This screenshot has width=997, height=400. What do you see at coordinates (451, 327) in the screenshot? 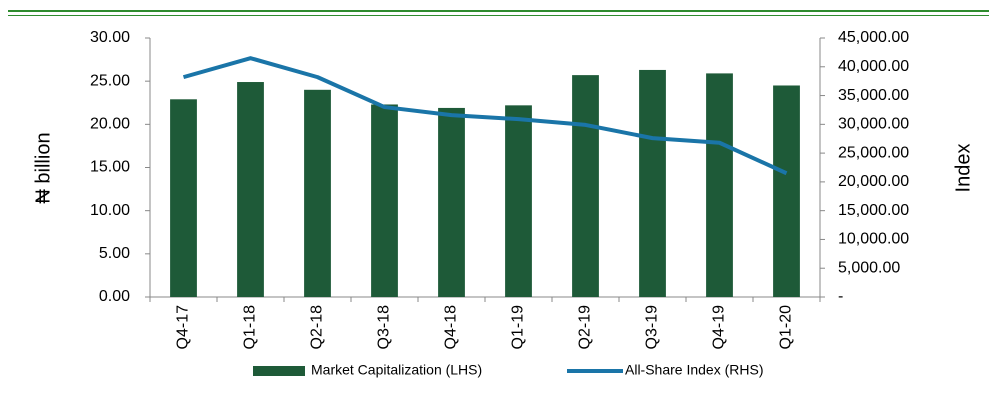
I see `x-tick-label: Q4-18` at bounding box center [451, 327].